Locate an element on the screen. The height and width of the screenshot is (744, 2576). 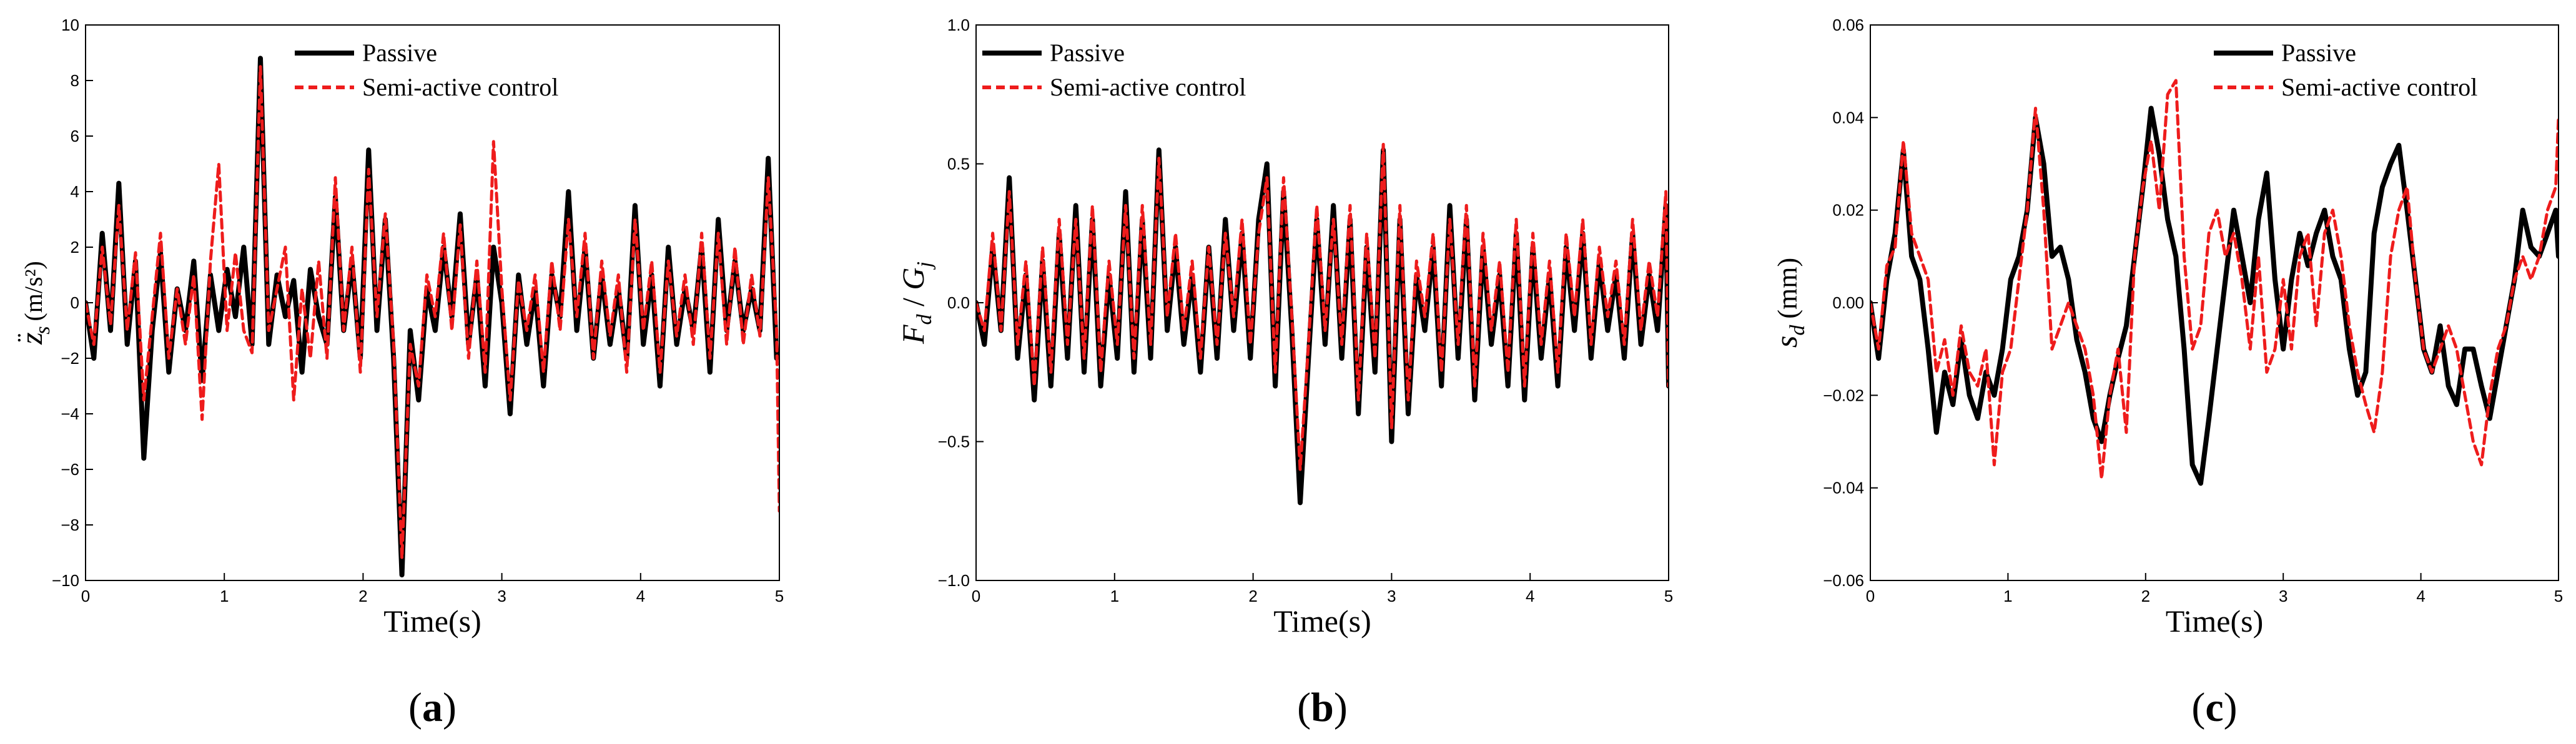
panel-label: (b) is located at coordinates (1323, 707).